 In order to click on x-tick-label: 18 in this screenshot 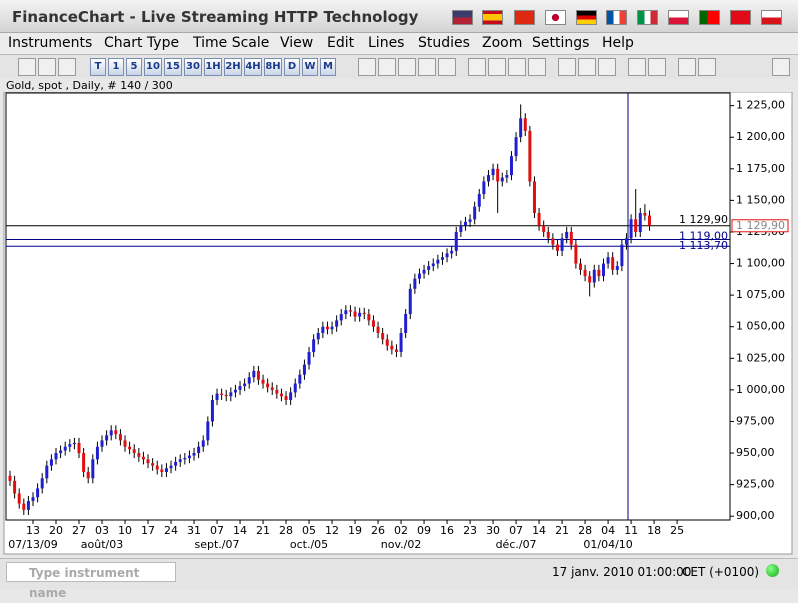, I will do `click(654, 530)`.